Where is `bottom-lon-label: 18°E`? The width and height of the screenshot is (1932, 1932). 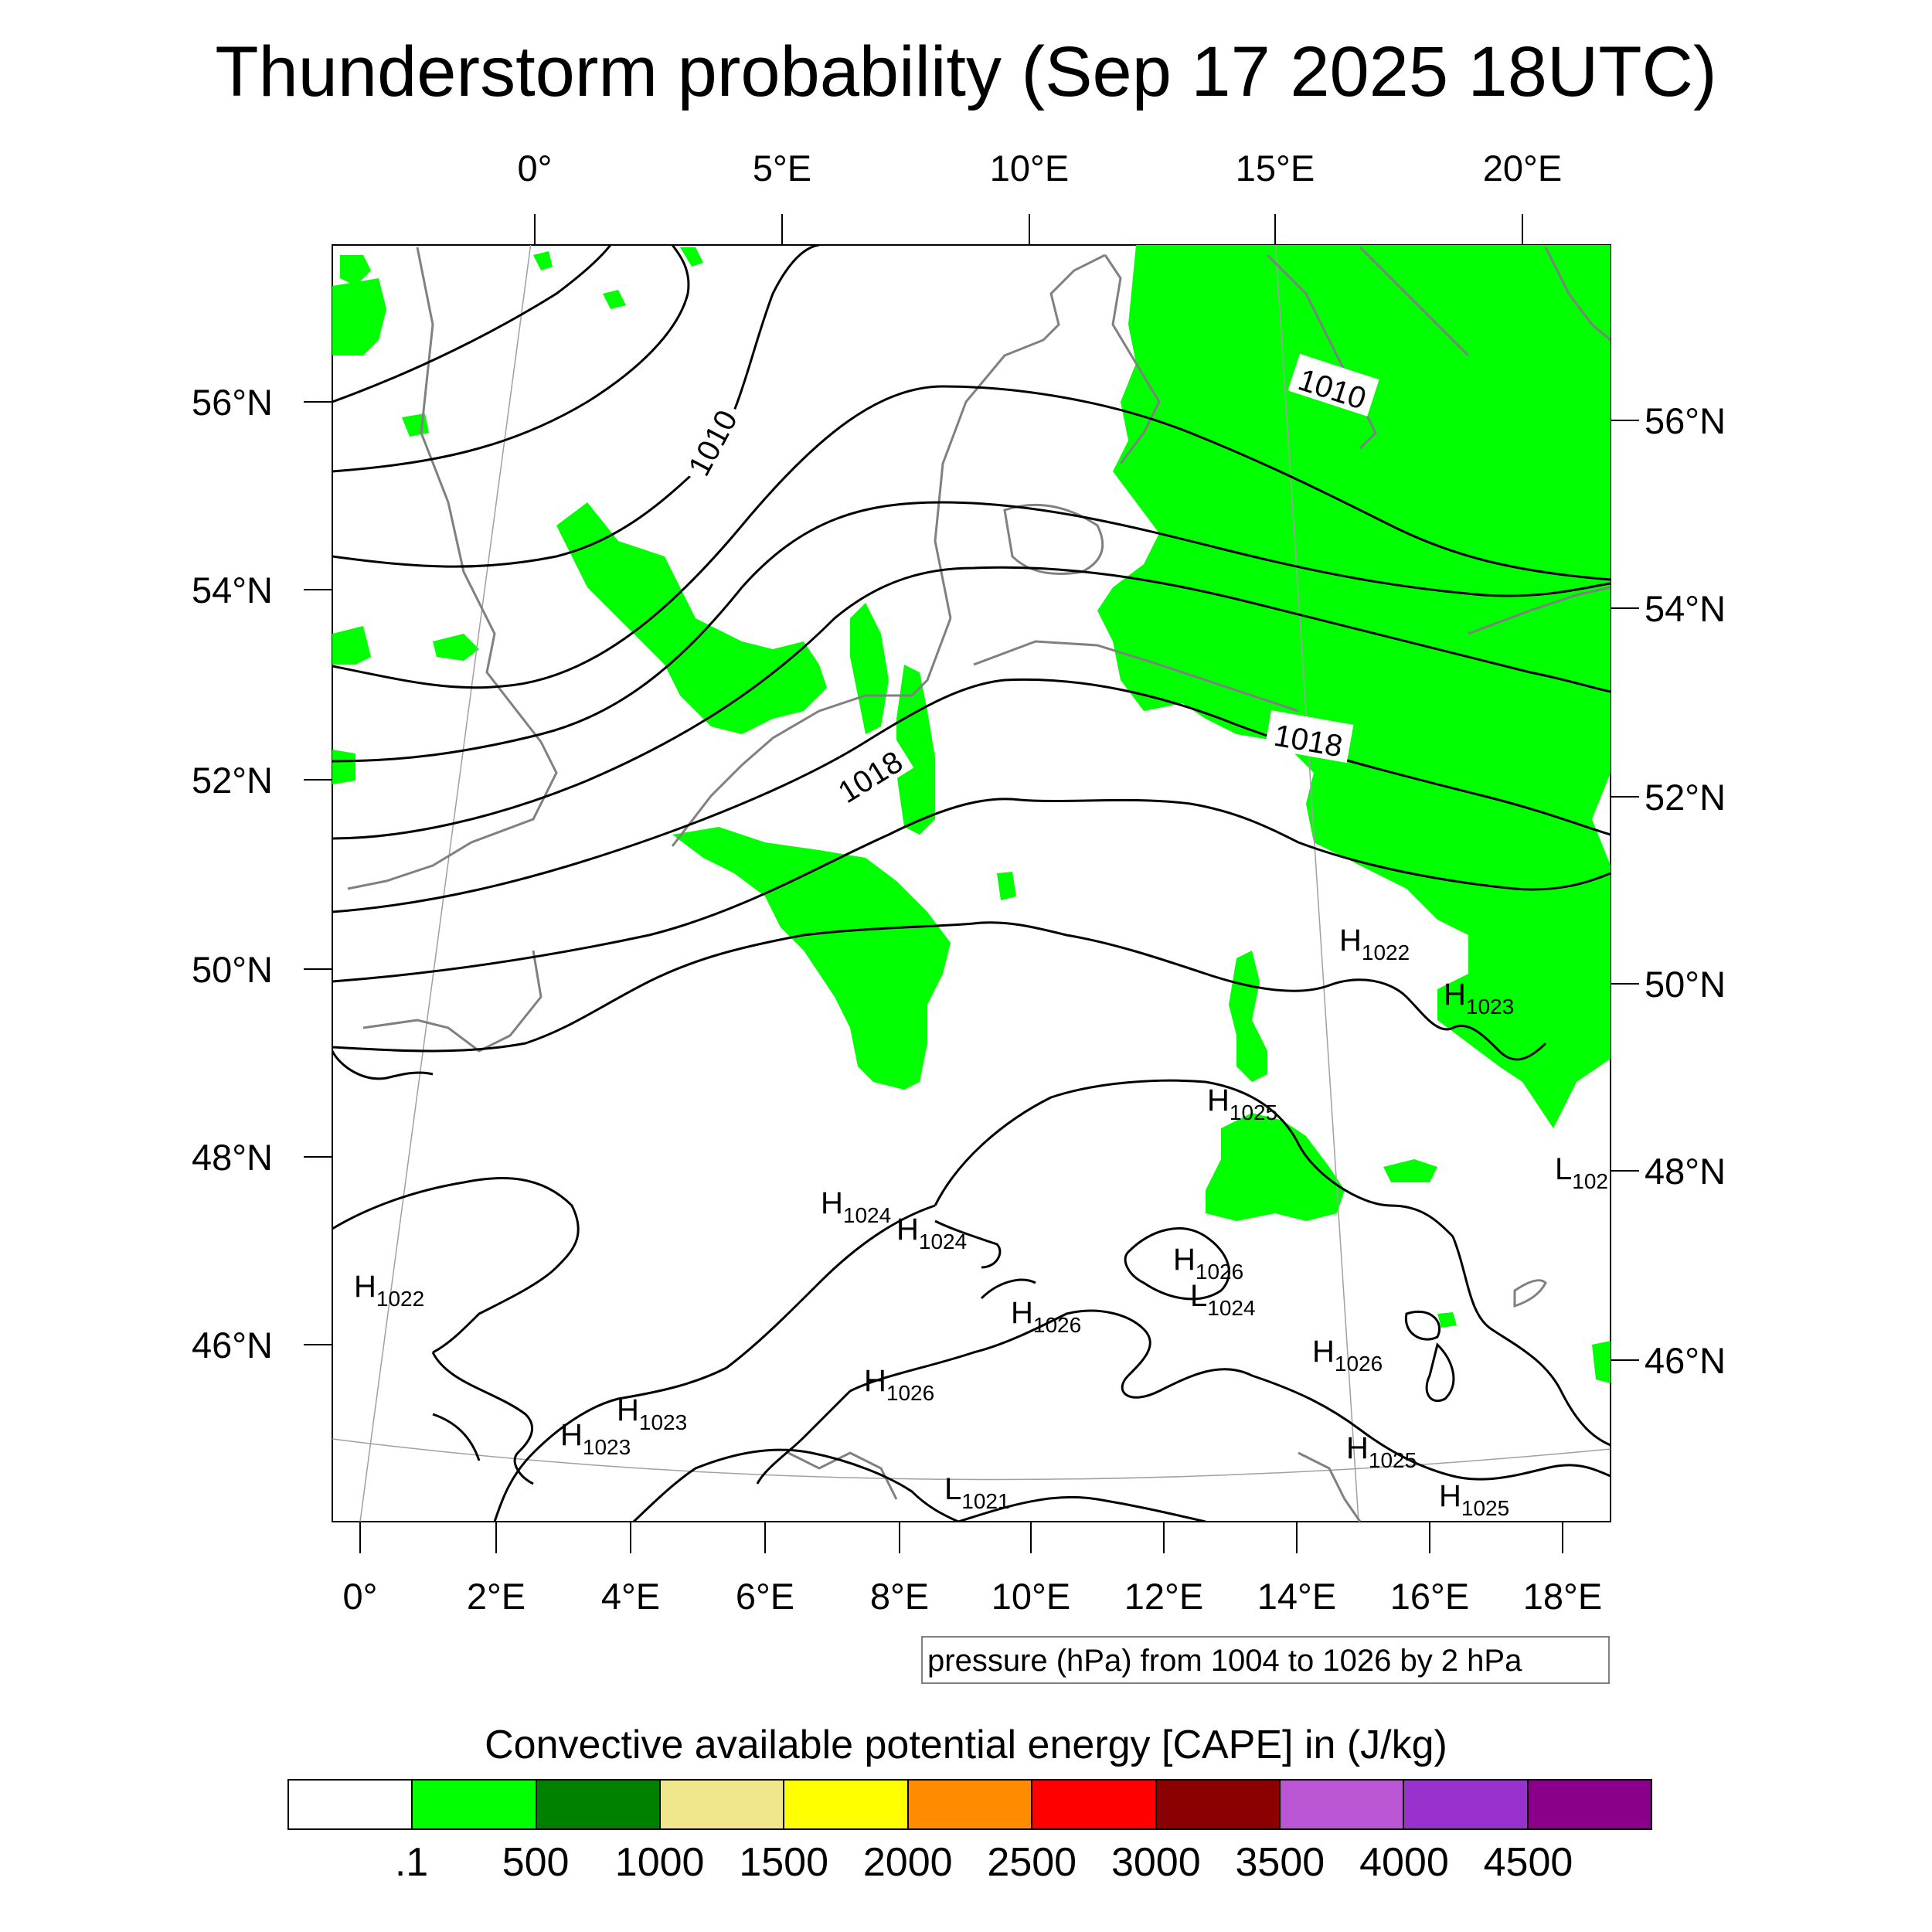
bottom-lon-label: 18°E is located at coordinates (1562, 1597).